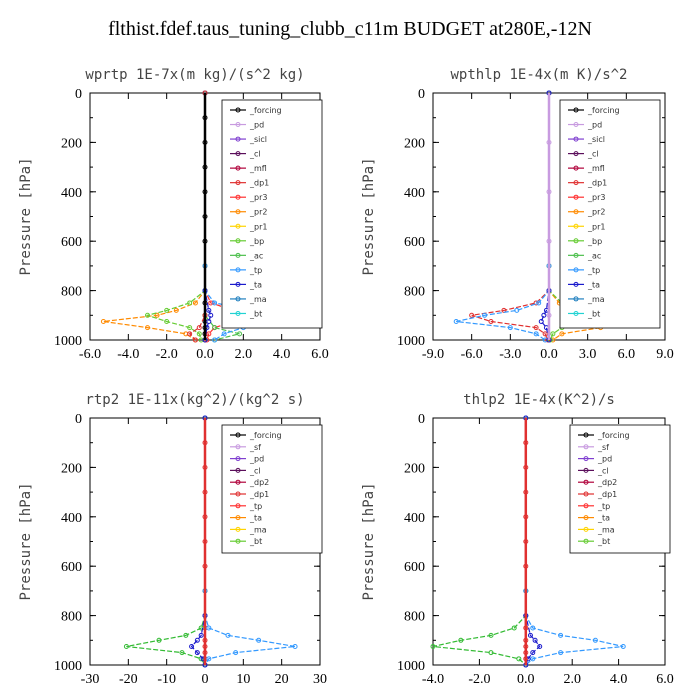 This screenshot has width=700, height=700. What do you see at coordinates (603, 470) in the screenshot?
I see `legend-label: _cl` at bounding box center [603, 470].